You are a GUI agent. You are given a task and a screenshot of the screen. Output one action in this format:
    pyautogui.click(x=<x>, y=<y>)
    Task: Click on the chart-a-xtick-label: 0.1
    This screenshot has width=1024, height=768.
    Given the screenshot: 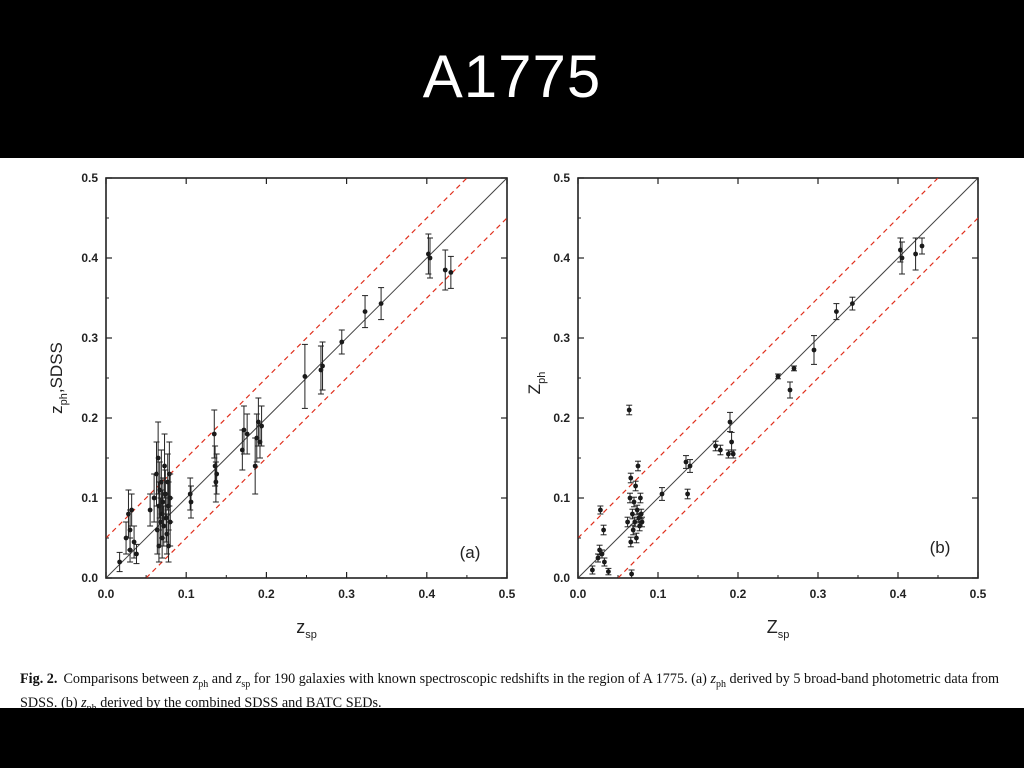 What is the action you would take?
    pyautogui.click(x=186, y=594)
    